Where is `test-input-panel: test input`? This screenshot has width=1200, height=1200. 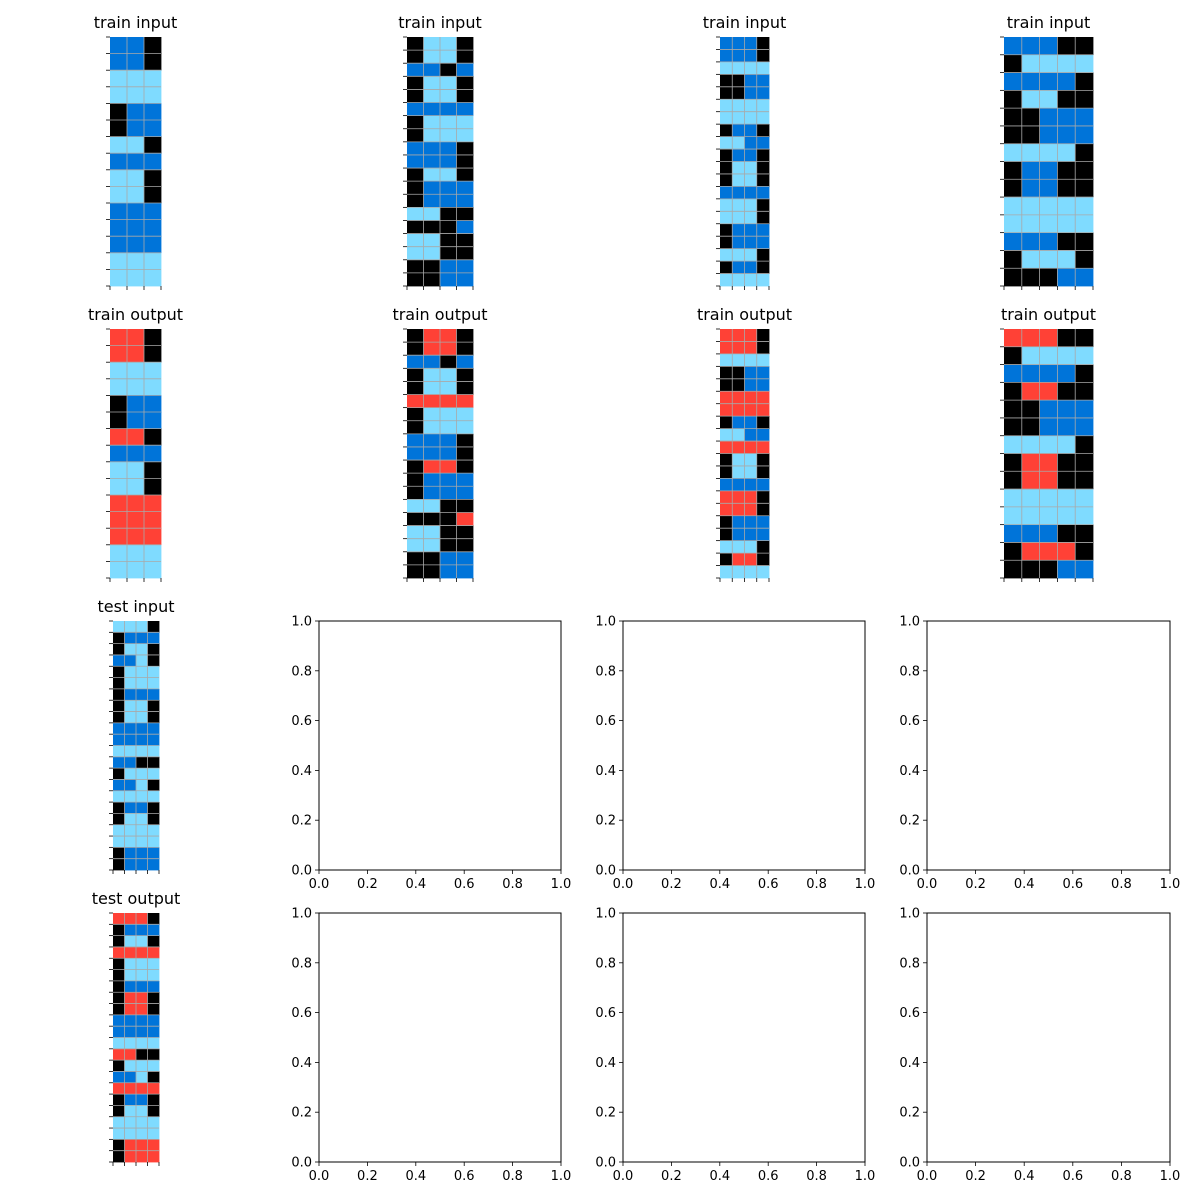
test-input-panel: test input is located at coordinates (136, 735).